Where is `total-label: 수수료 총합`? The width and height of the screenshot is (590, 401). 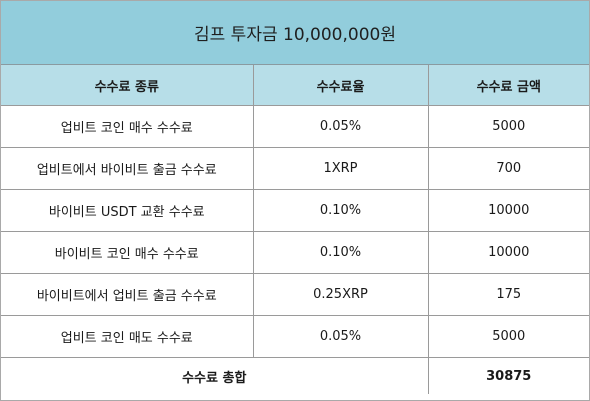
total-label: 수수료 총합 is located at coordinates (215, 375).